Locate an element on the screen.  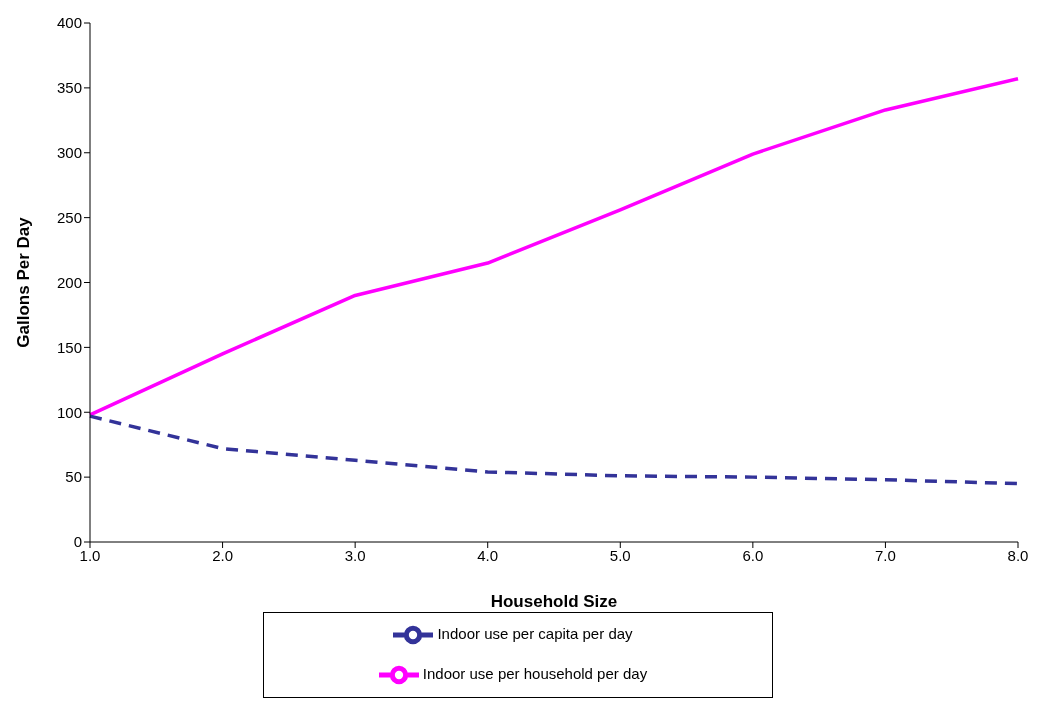
y-tick-label: 150 is located at coordinates (69, 347).